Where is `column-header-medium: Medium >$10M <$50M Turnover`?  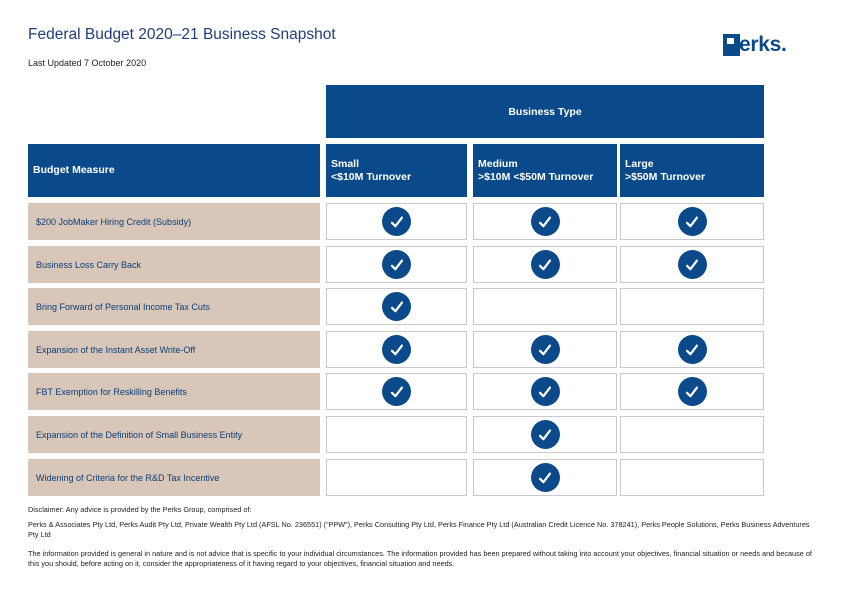
column-header-medium: Medium >$10M <$50M Turnover is located at coordinates (545, 170).